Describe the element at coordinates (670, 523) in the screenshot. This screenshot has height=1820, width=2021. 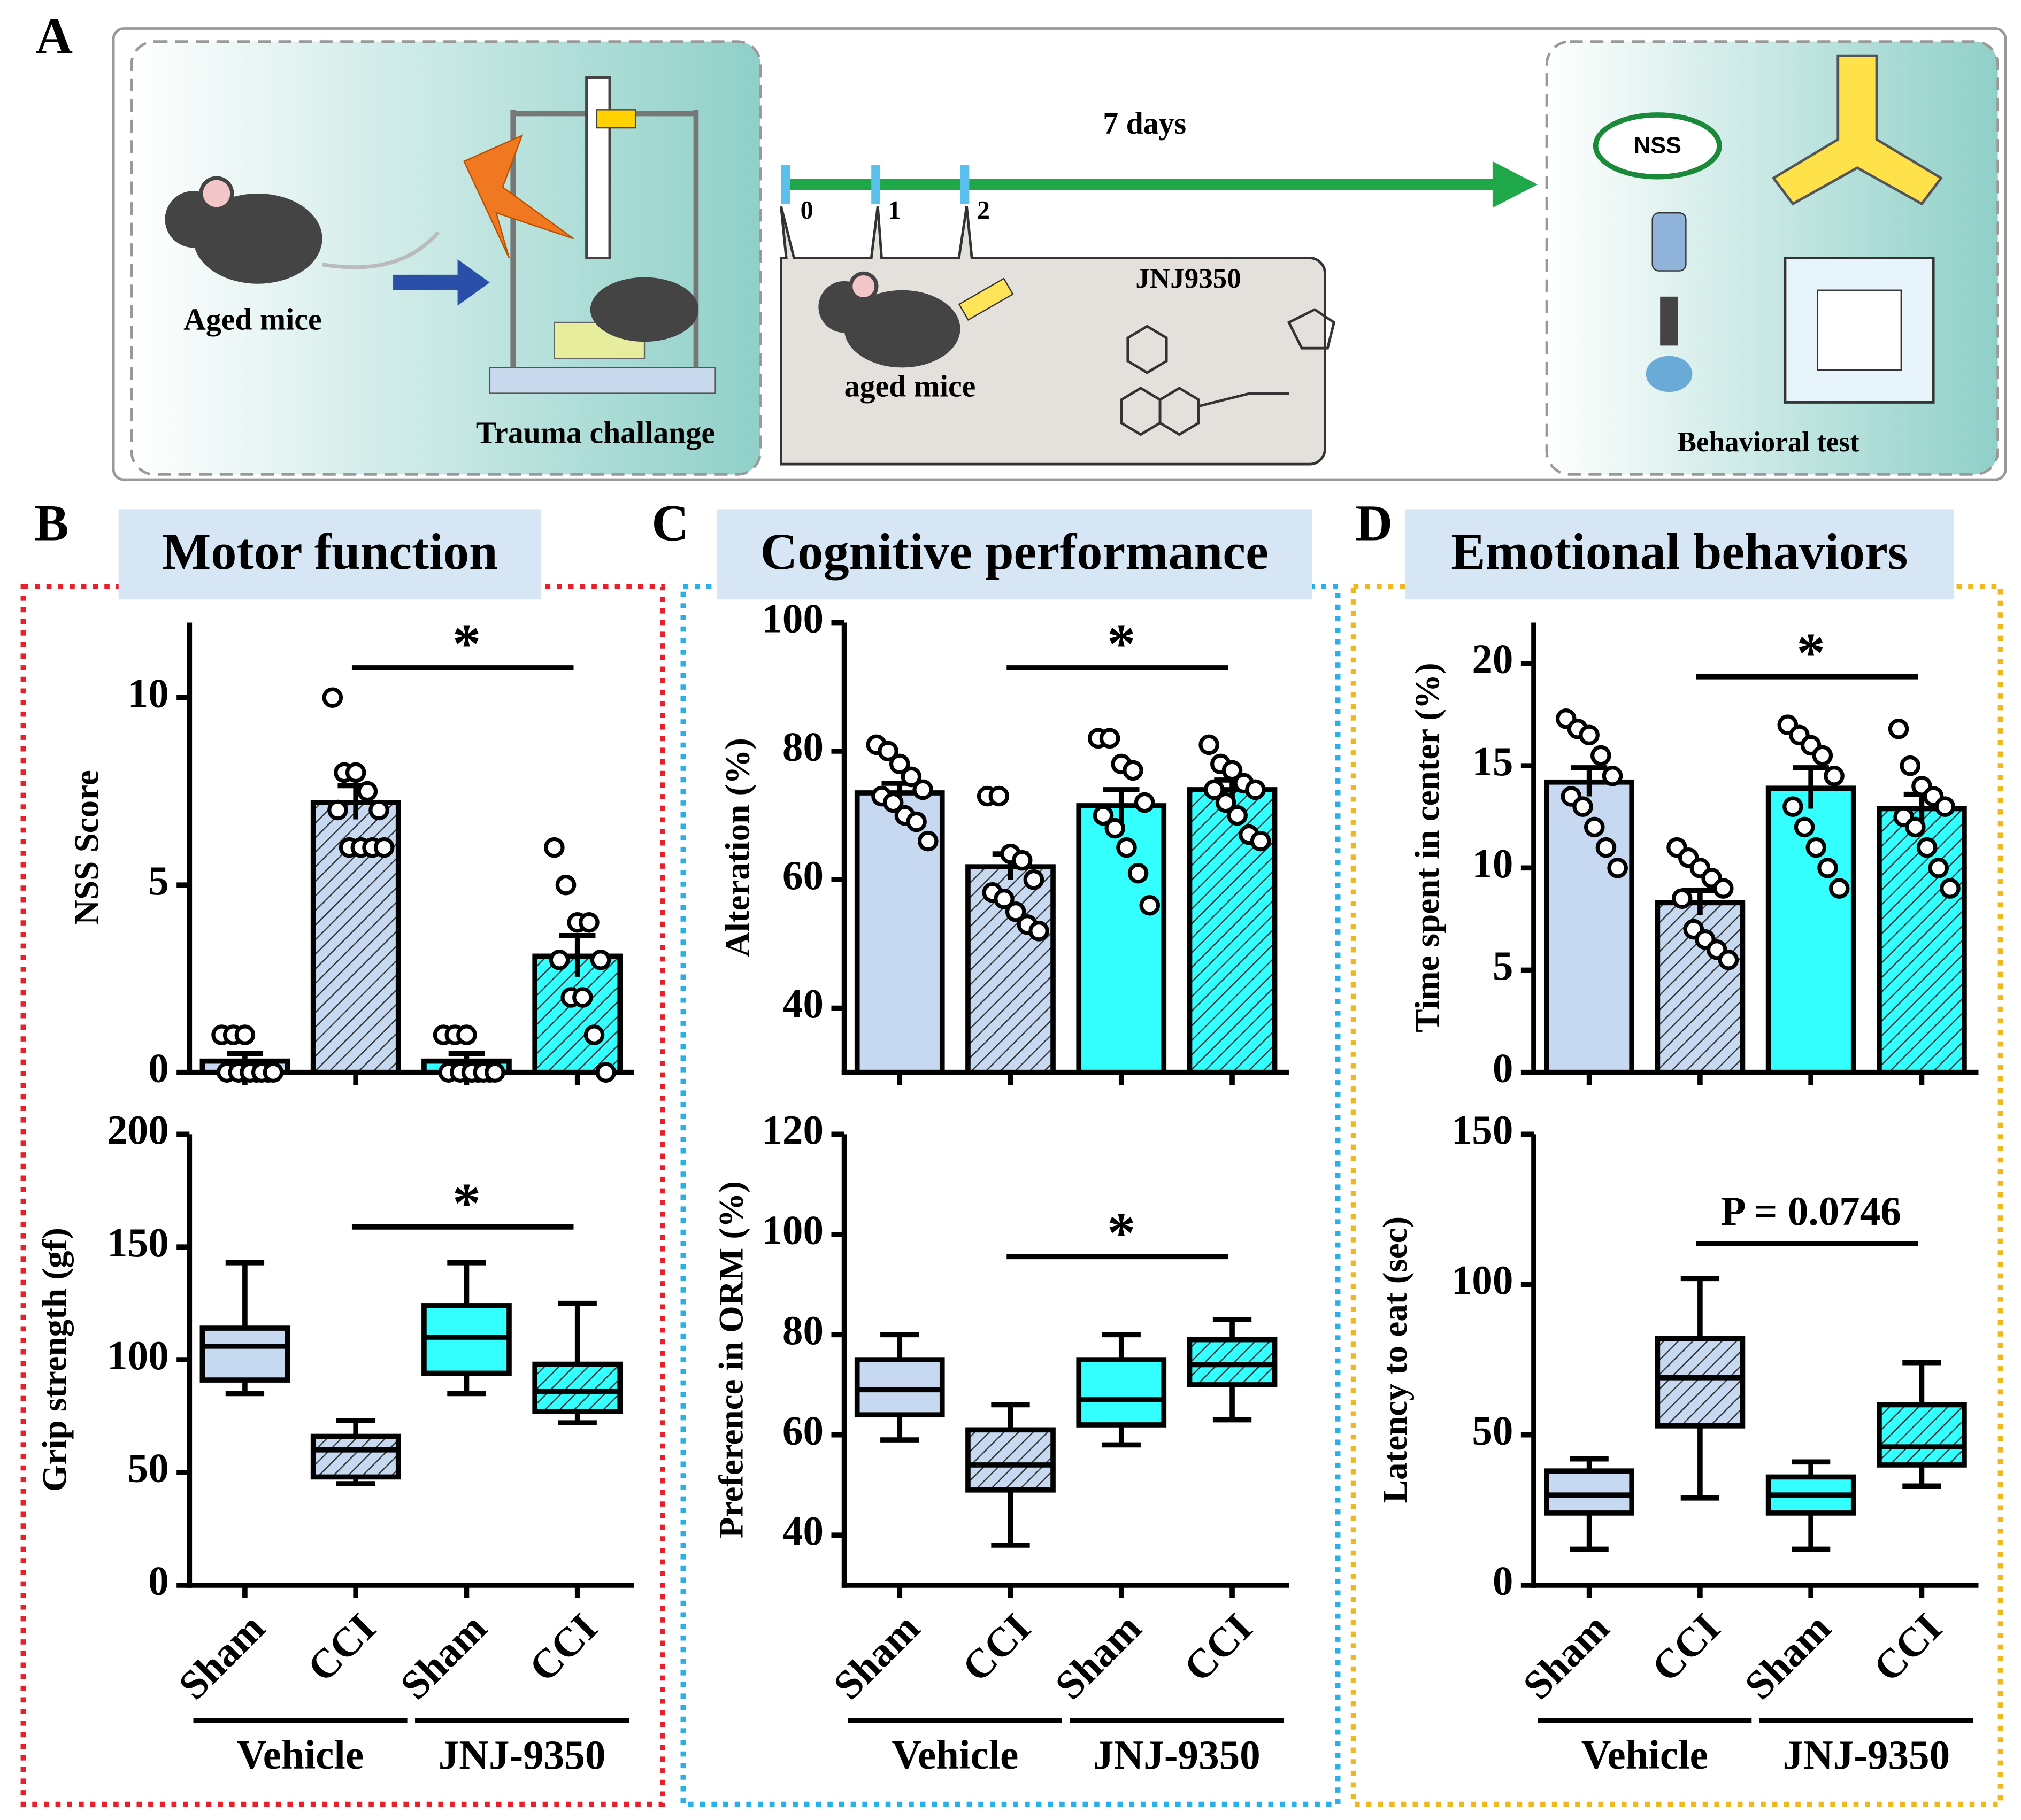
I see `panel-label: C` at that location.